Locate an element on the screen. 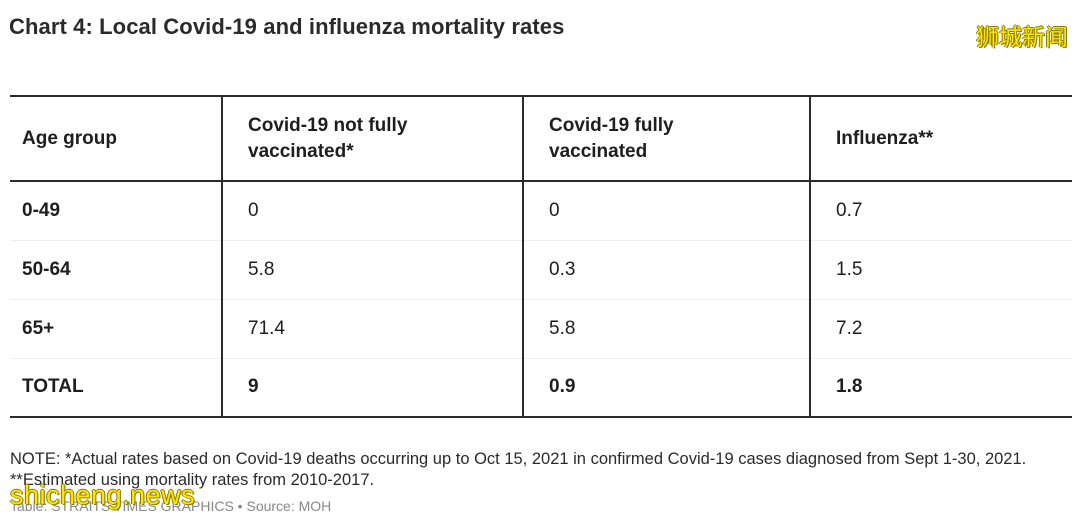 This screenshot has width=1080, height=520. table-total-row: TOTAL 9 0.9 1.8 is located at coordinates (541, 387).